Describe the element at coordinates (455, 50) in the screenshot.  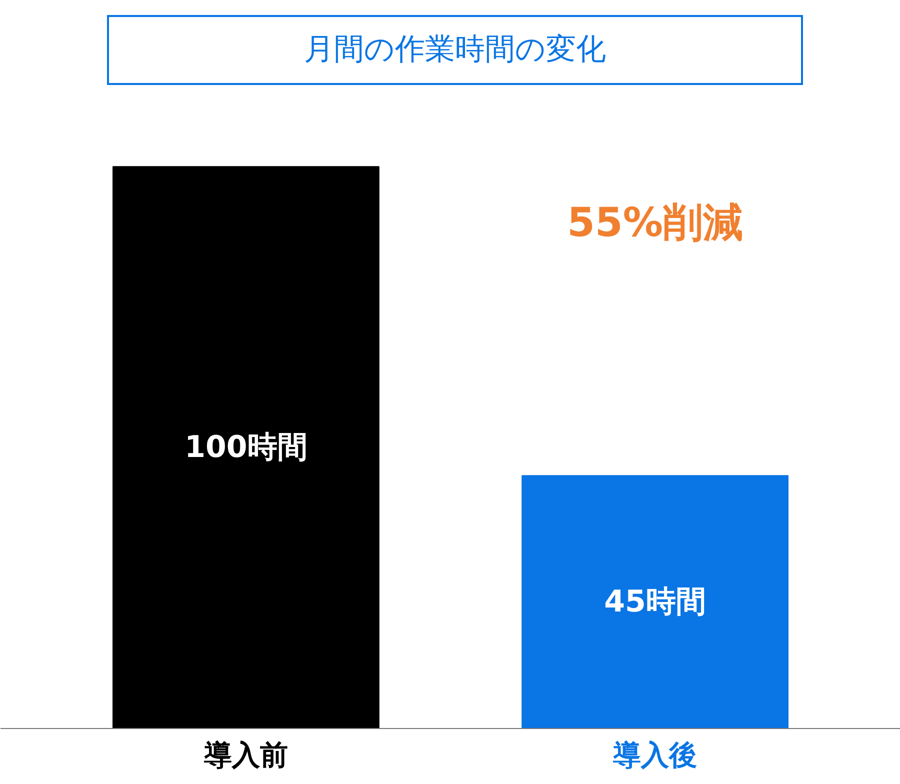
I see `chart-title: 月間の作業時間の変化` at that location.